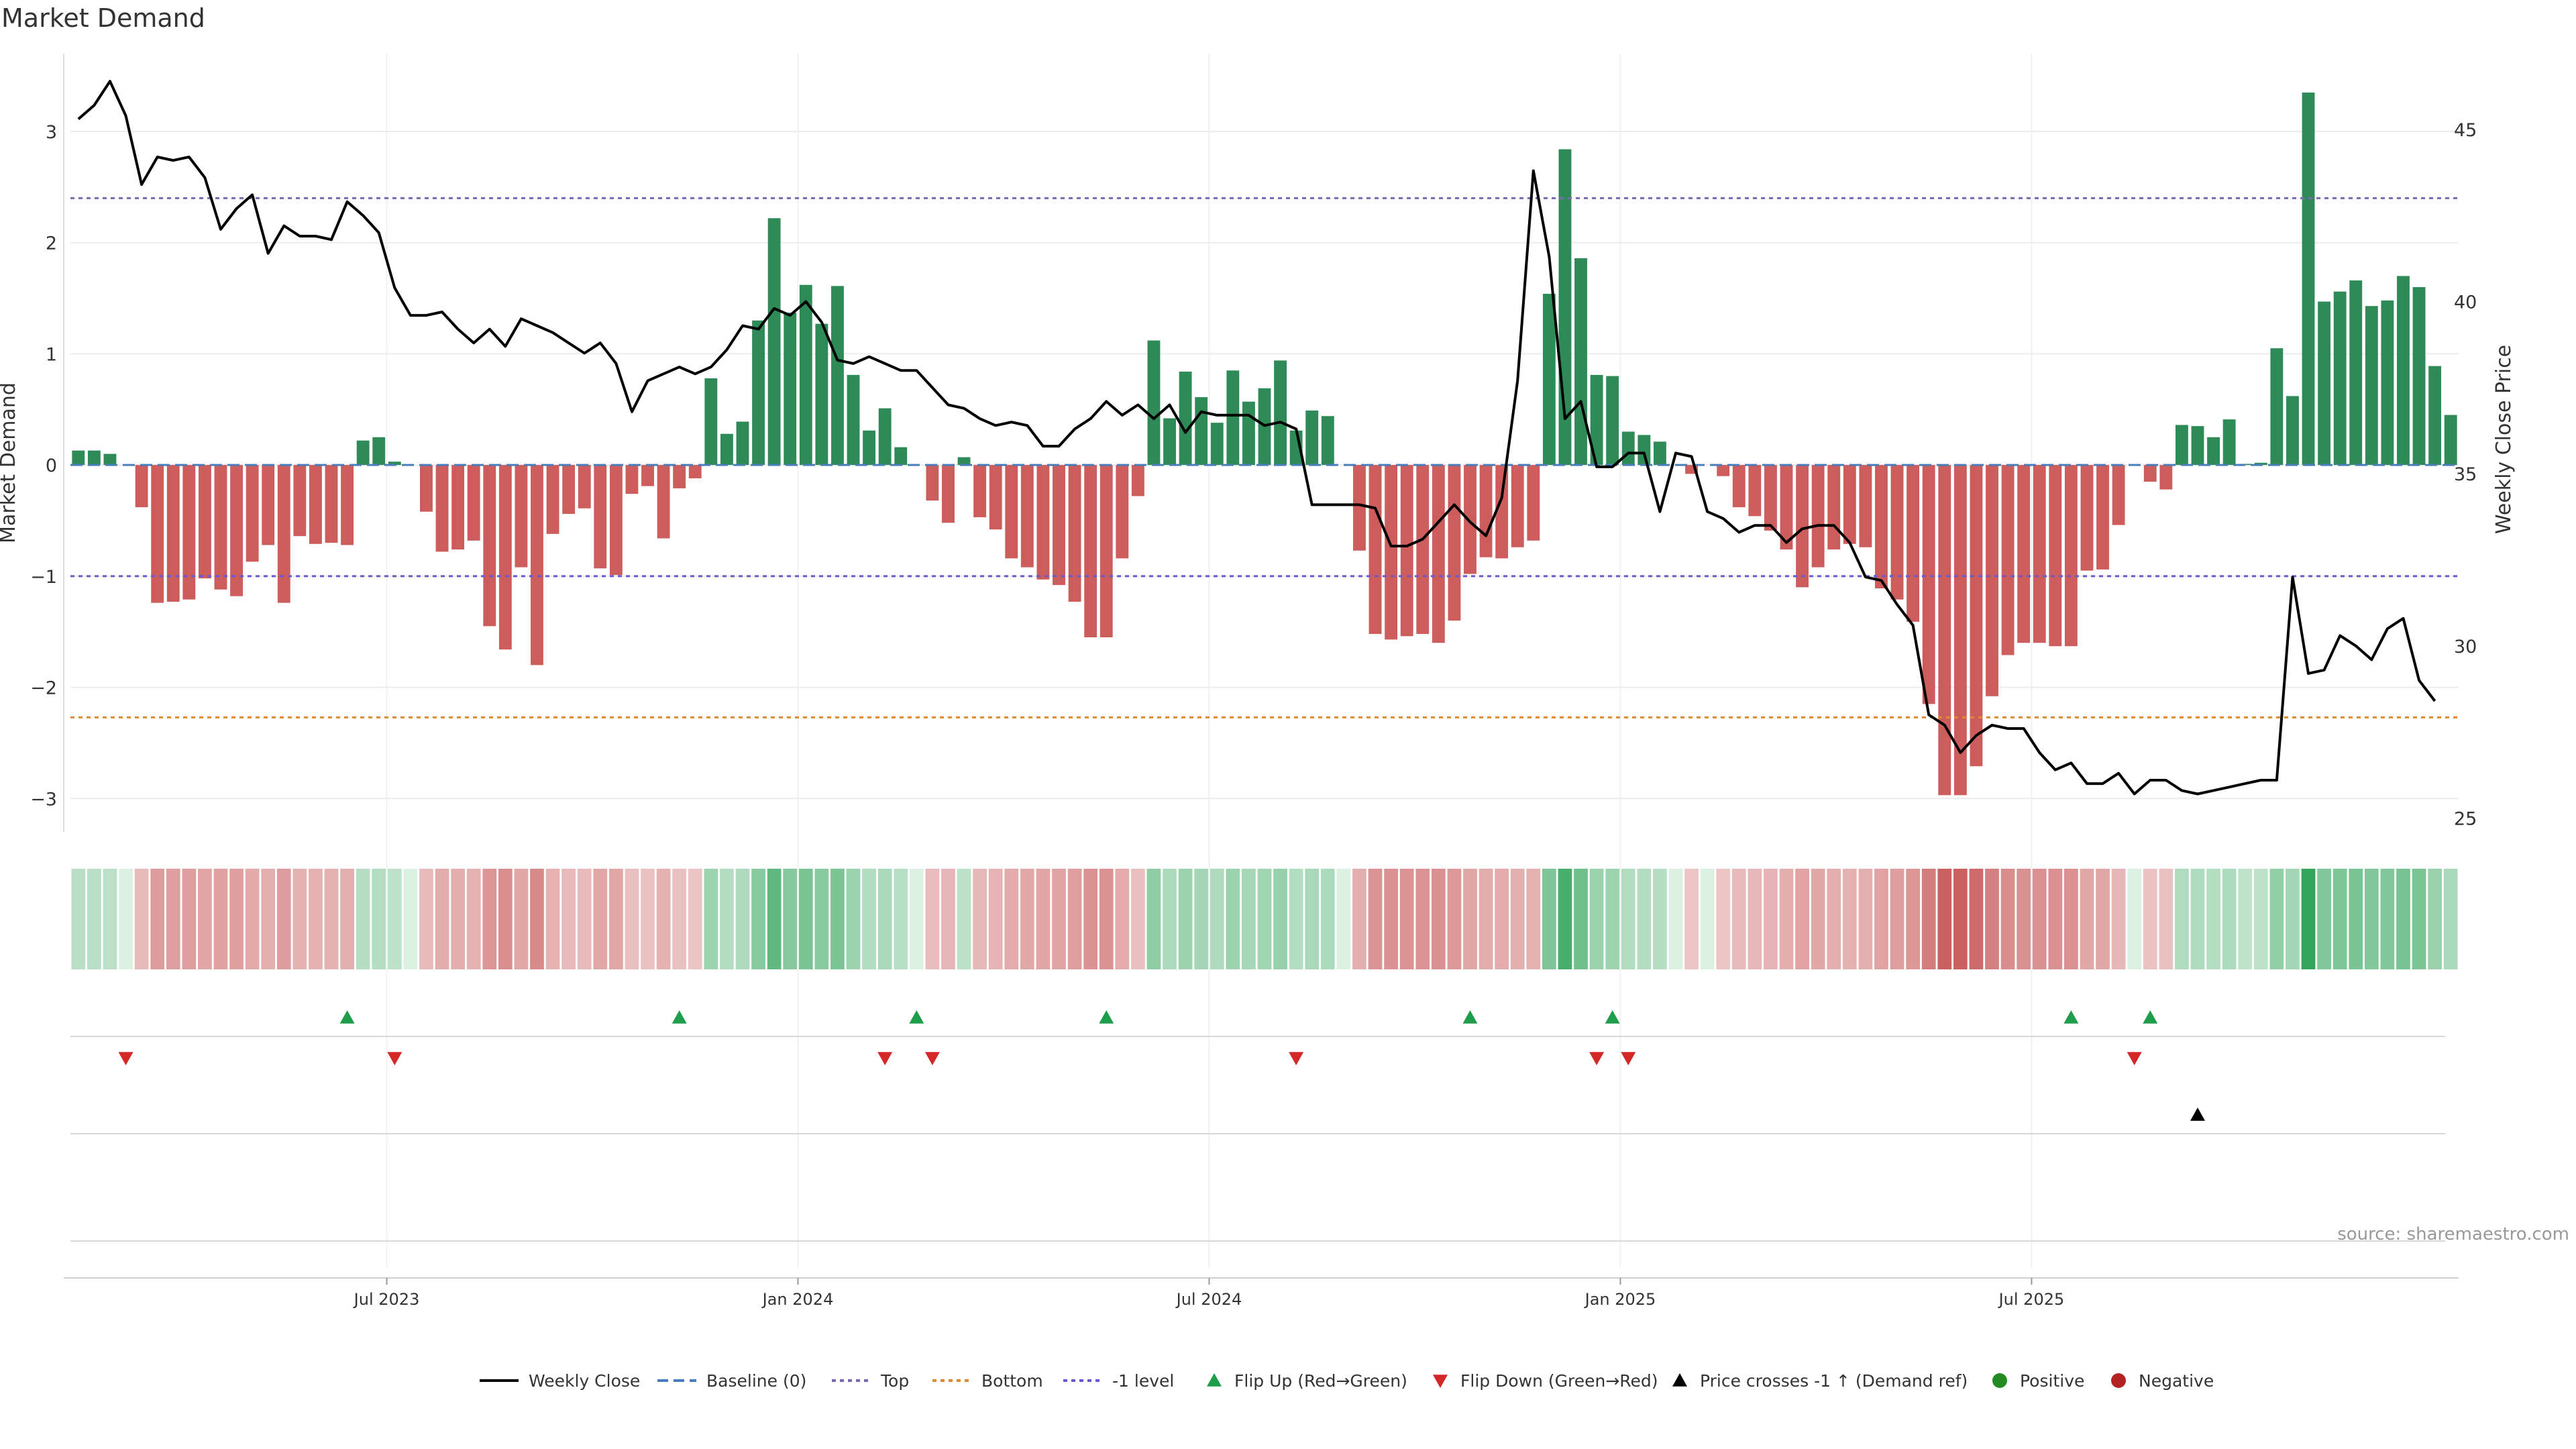  I want to click on price-cross-marker, so click(2197, 1114).